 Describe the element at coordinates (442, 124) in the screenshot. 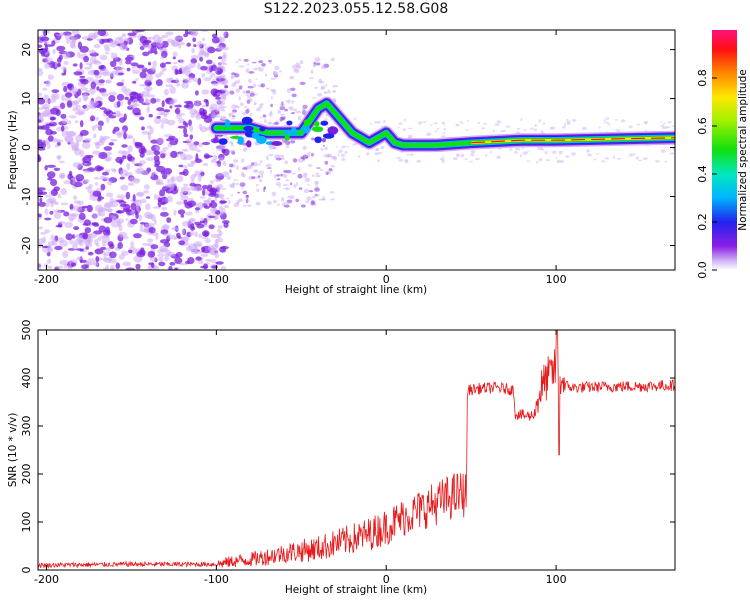

I see `spectrogram-ridge` at that location.